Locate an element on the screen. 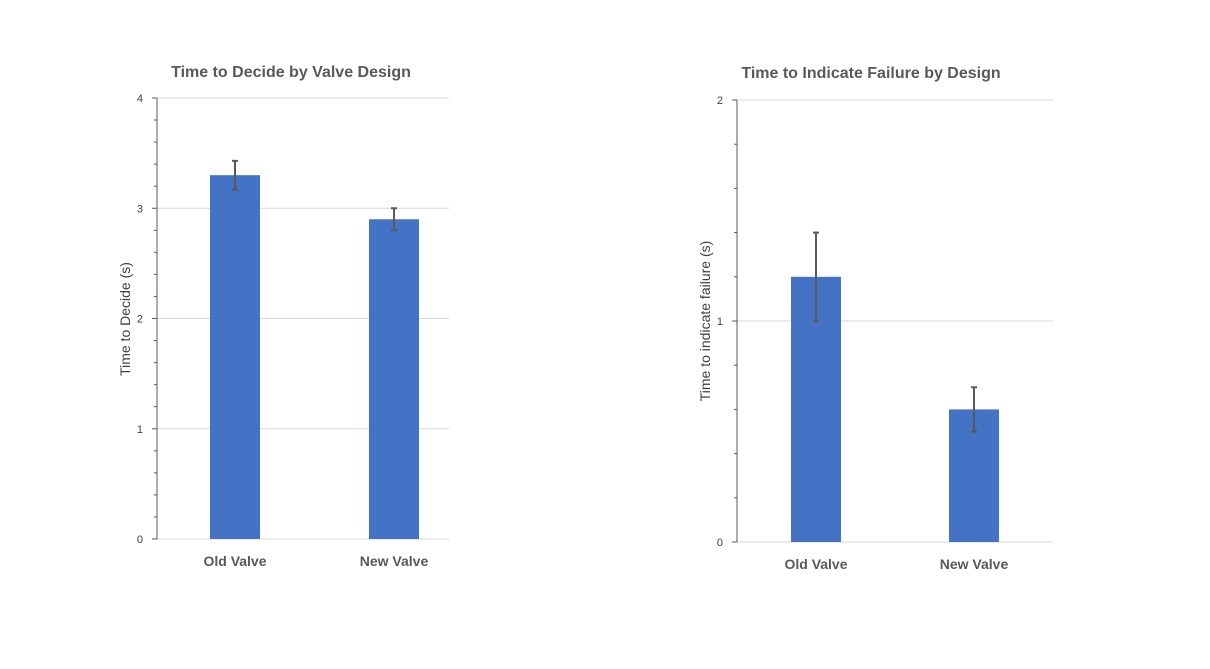 The image size is (1210, 669). y-axis-label: Time to Decide (s) is located at coordinates (125, 319).